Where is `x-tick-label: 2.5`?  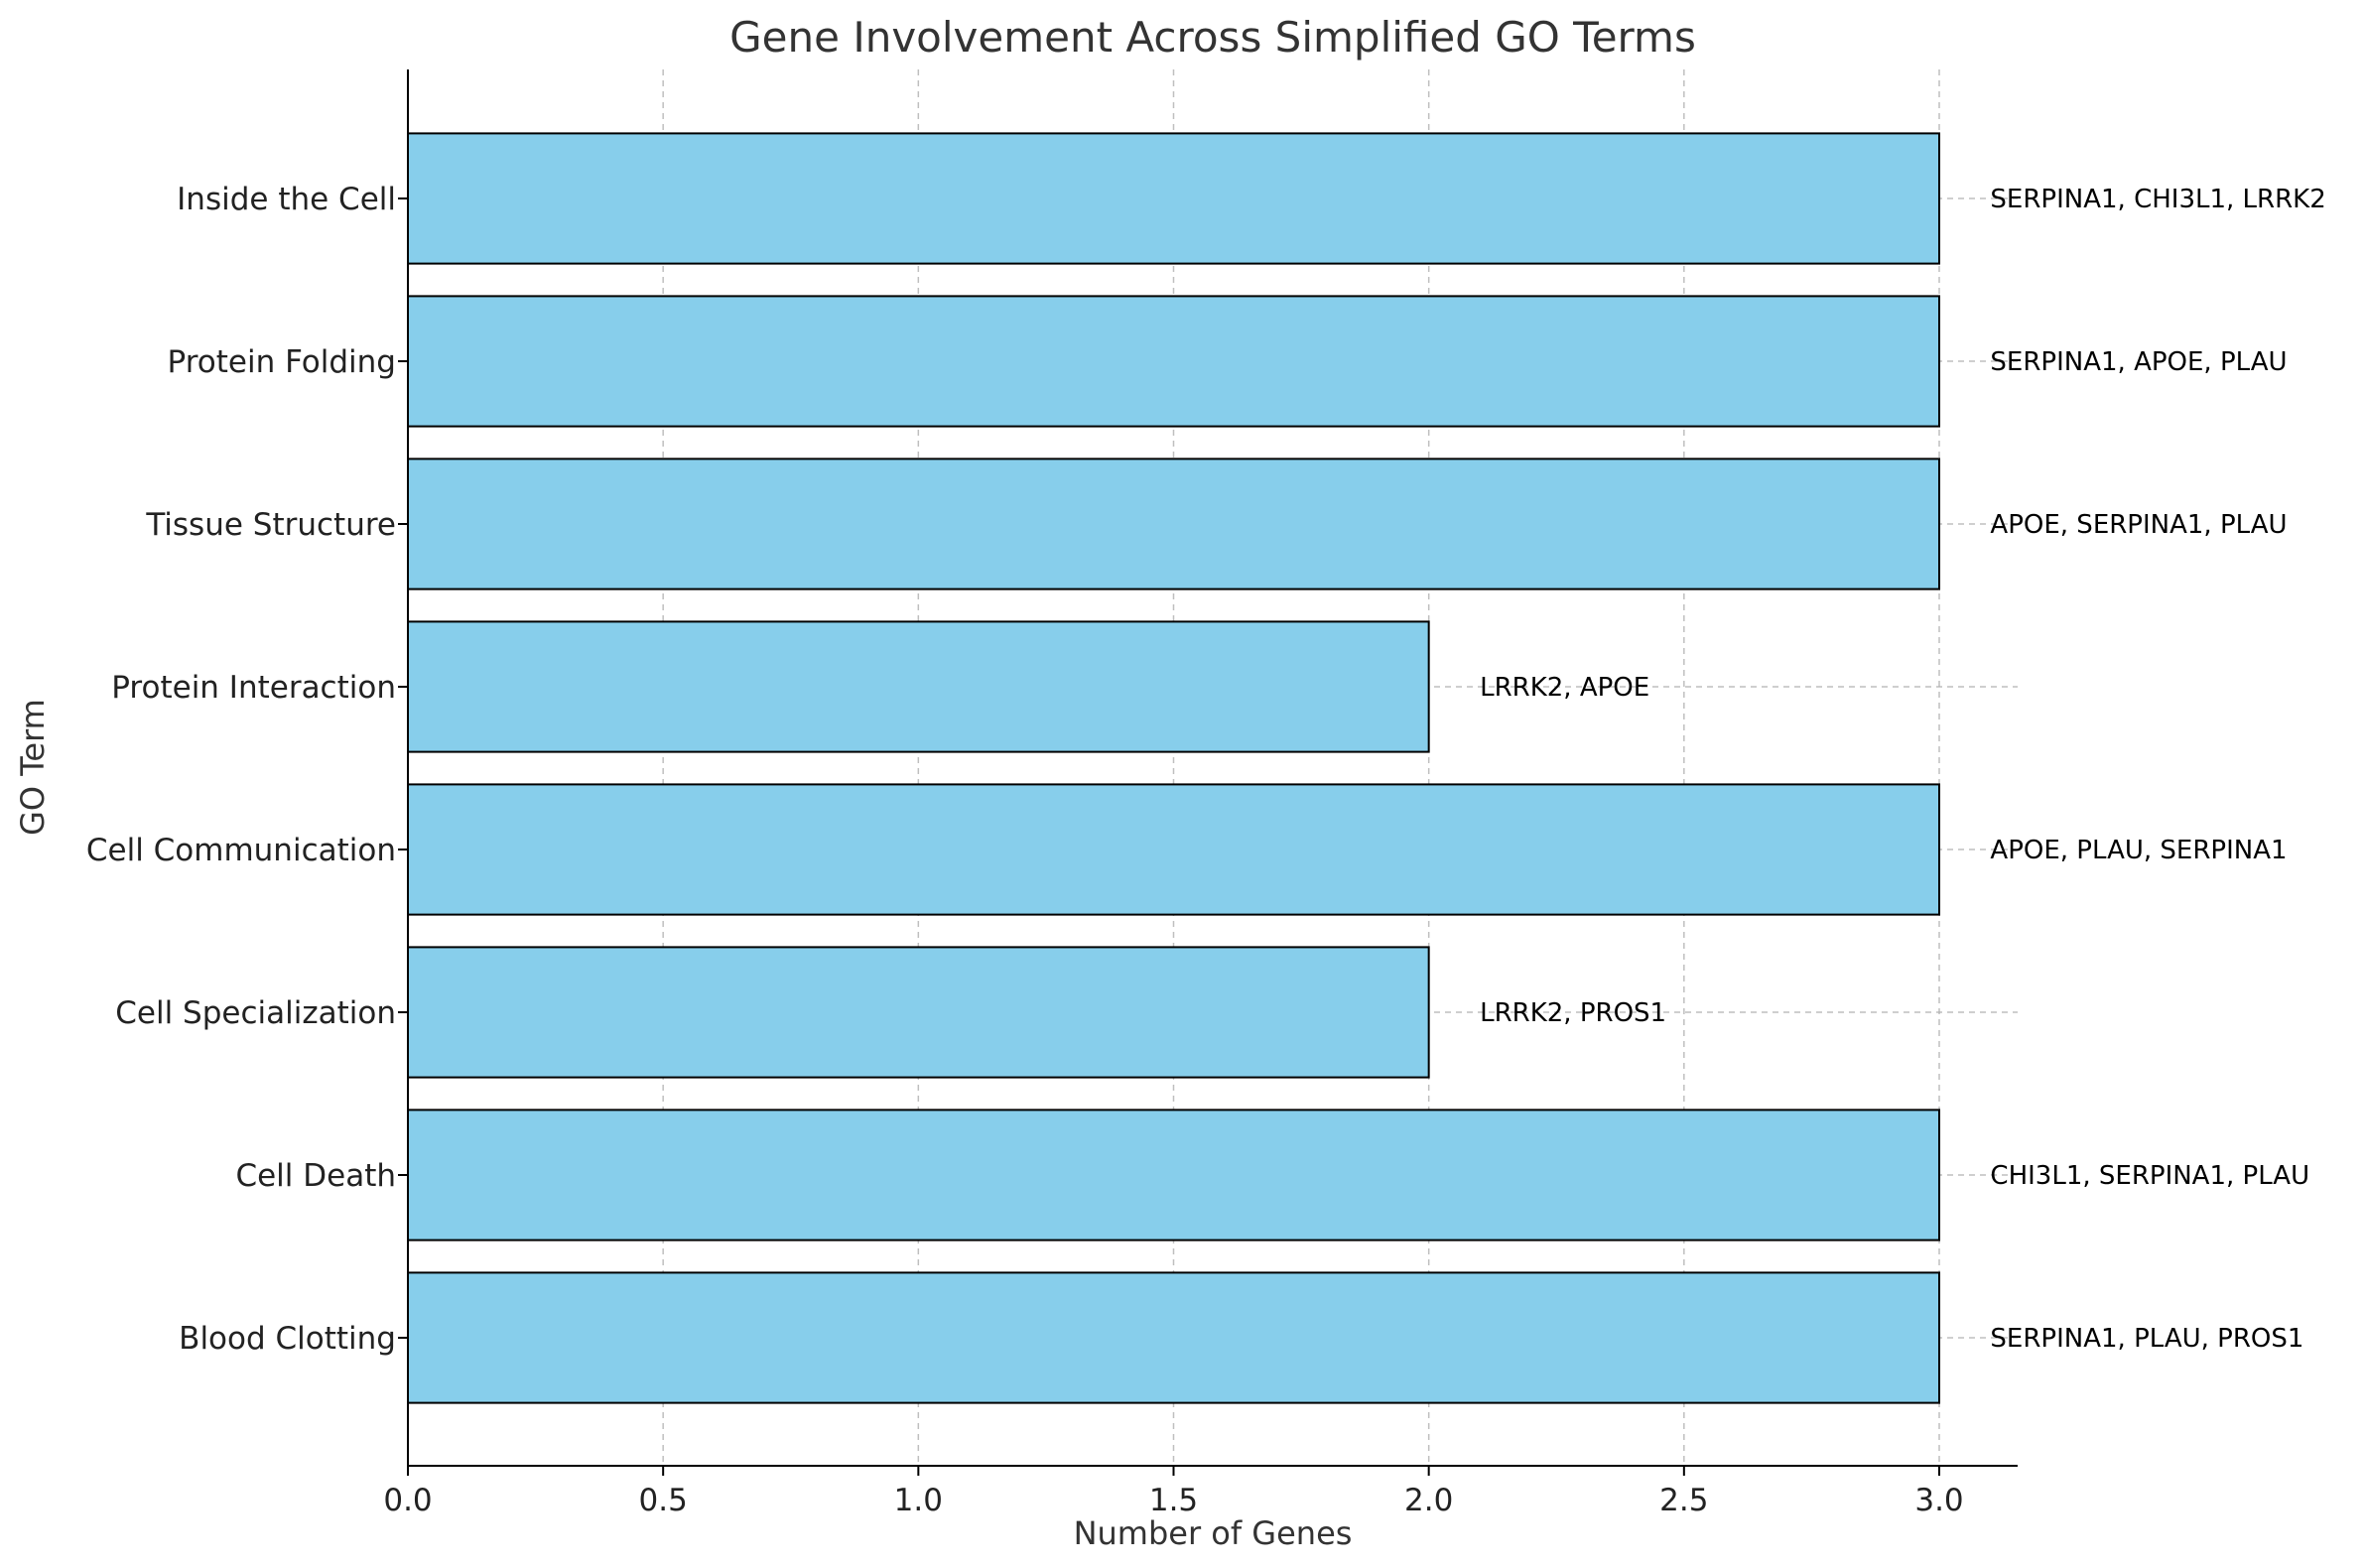
x-tick-label: 2.5 is located at coordinates (1683, 1500).